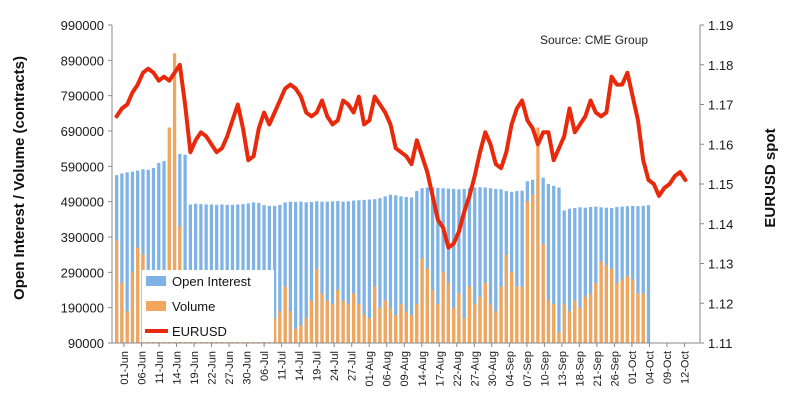 The width and height of the screenshot is (800, 408). What do you see at coordinates (370, 368) in the screenshot?
I see `x-tick-label: 01-Aug` at bounding box center [370, 368].